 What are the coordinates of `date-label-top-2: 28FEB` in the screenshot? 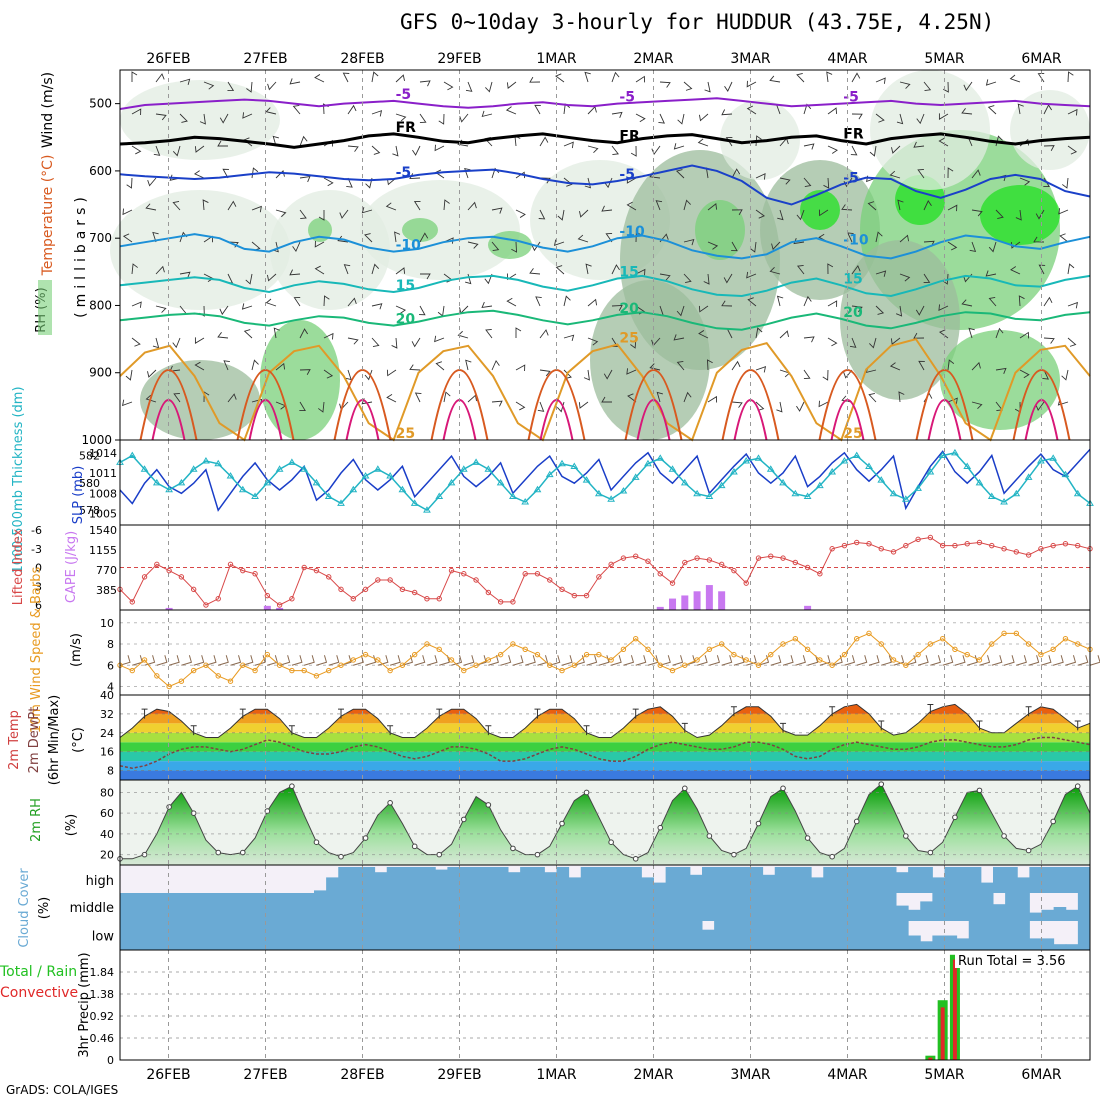 It's located at (362, 59).